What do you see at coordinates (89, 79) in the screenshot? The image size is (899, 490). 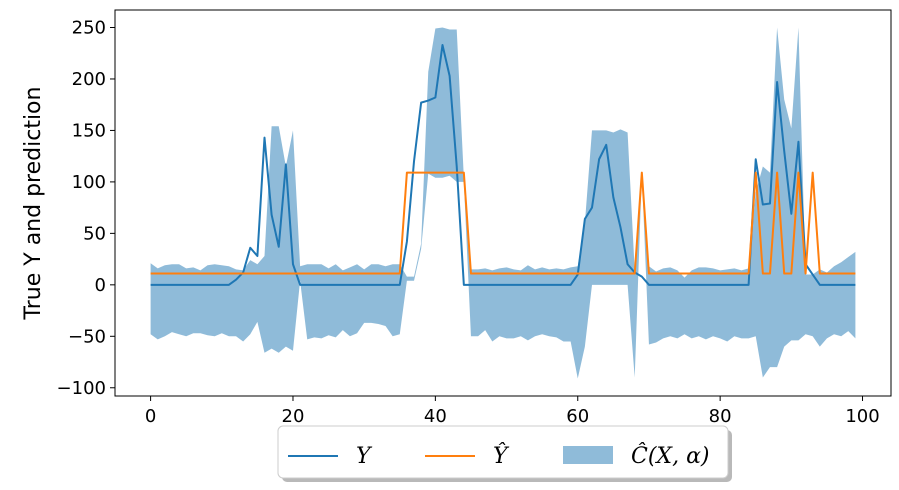 I see `y-tick-label: 200` at bounding box center [89, 79].